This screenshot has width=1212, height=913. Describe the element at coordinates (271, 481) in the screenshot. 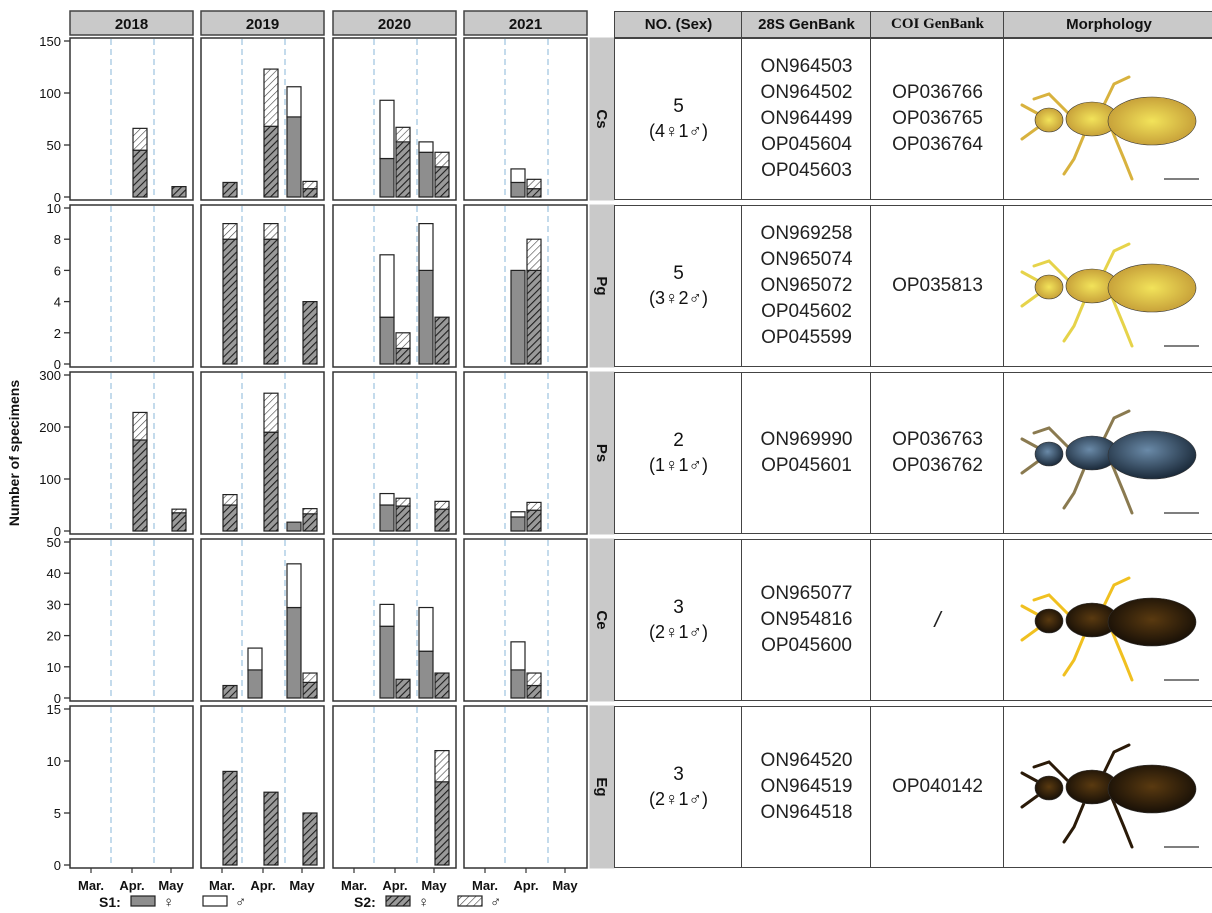

I see `bar-Ps-2019-Apr.-S2-female` at that location.